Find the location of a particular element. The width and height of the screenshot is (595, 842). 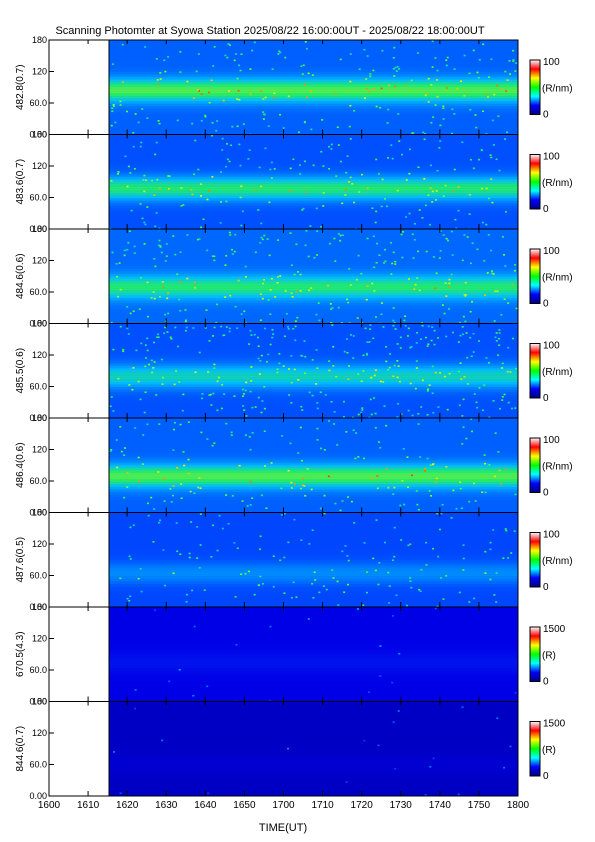

colorbar is located at coordinates (535, 87).